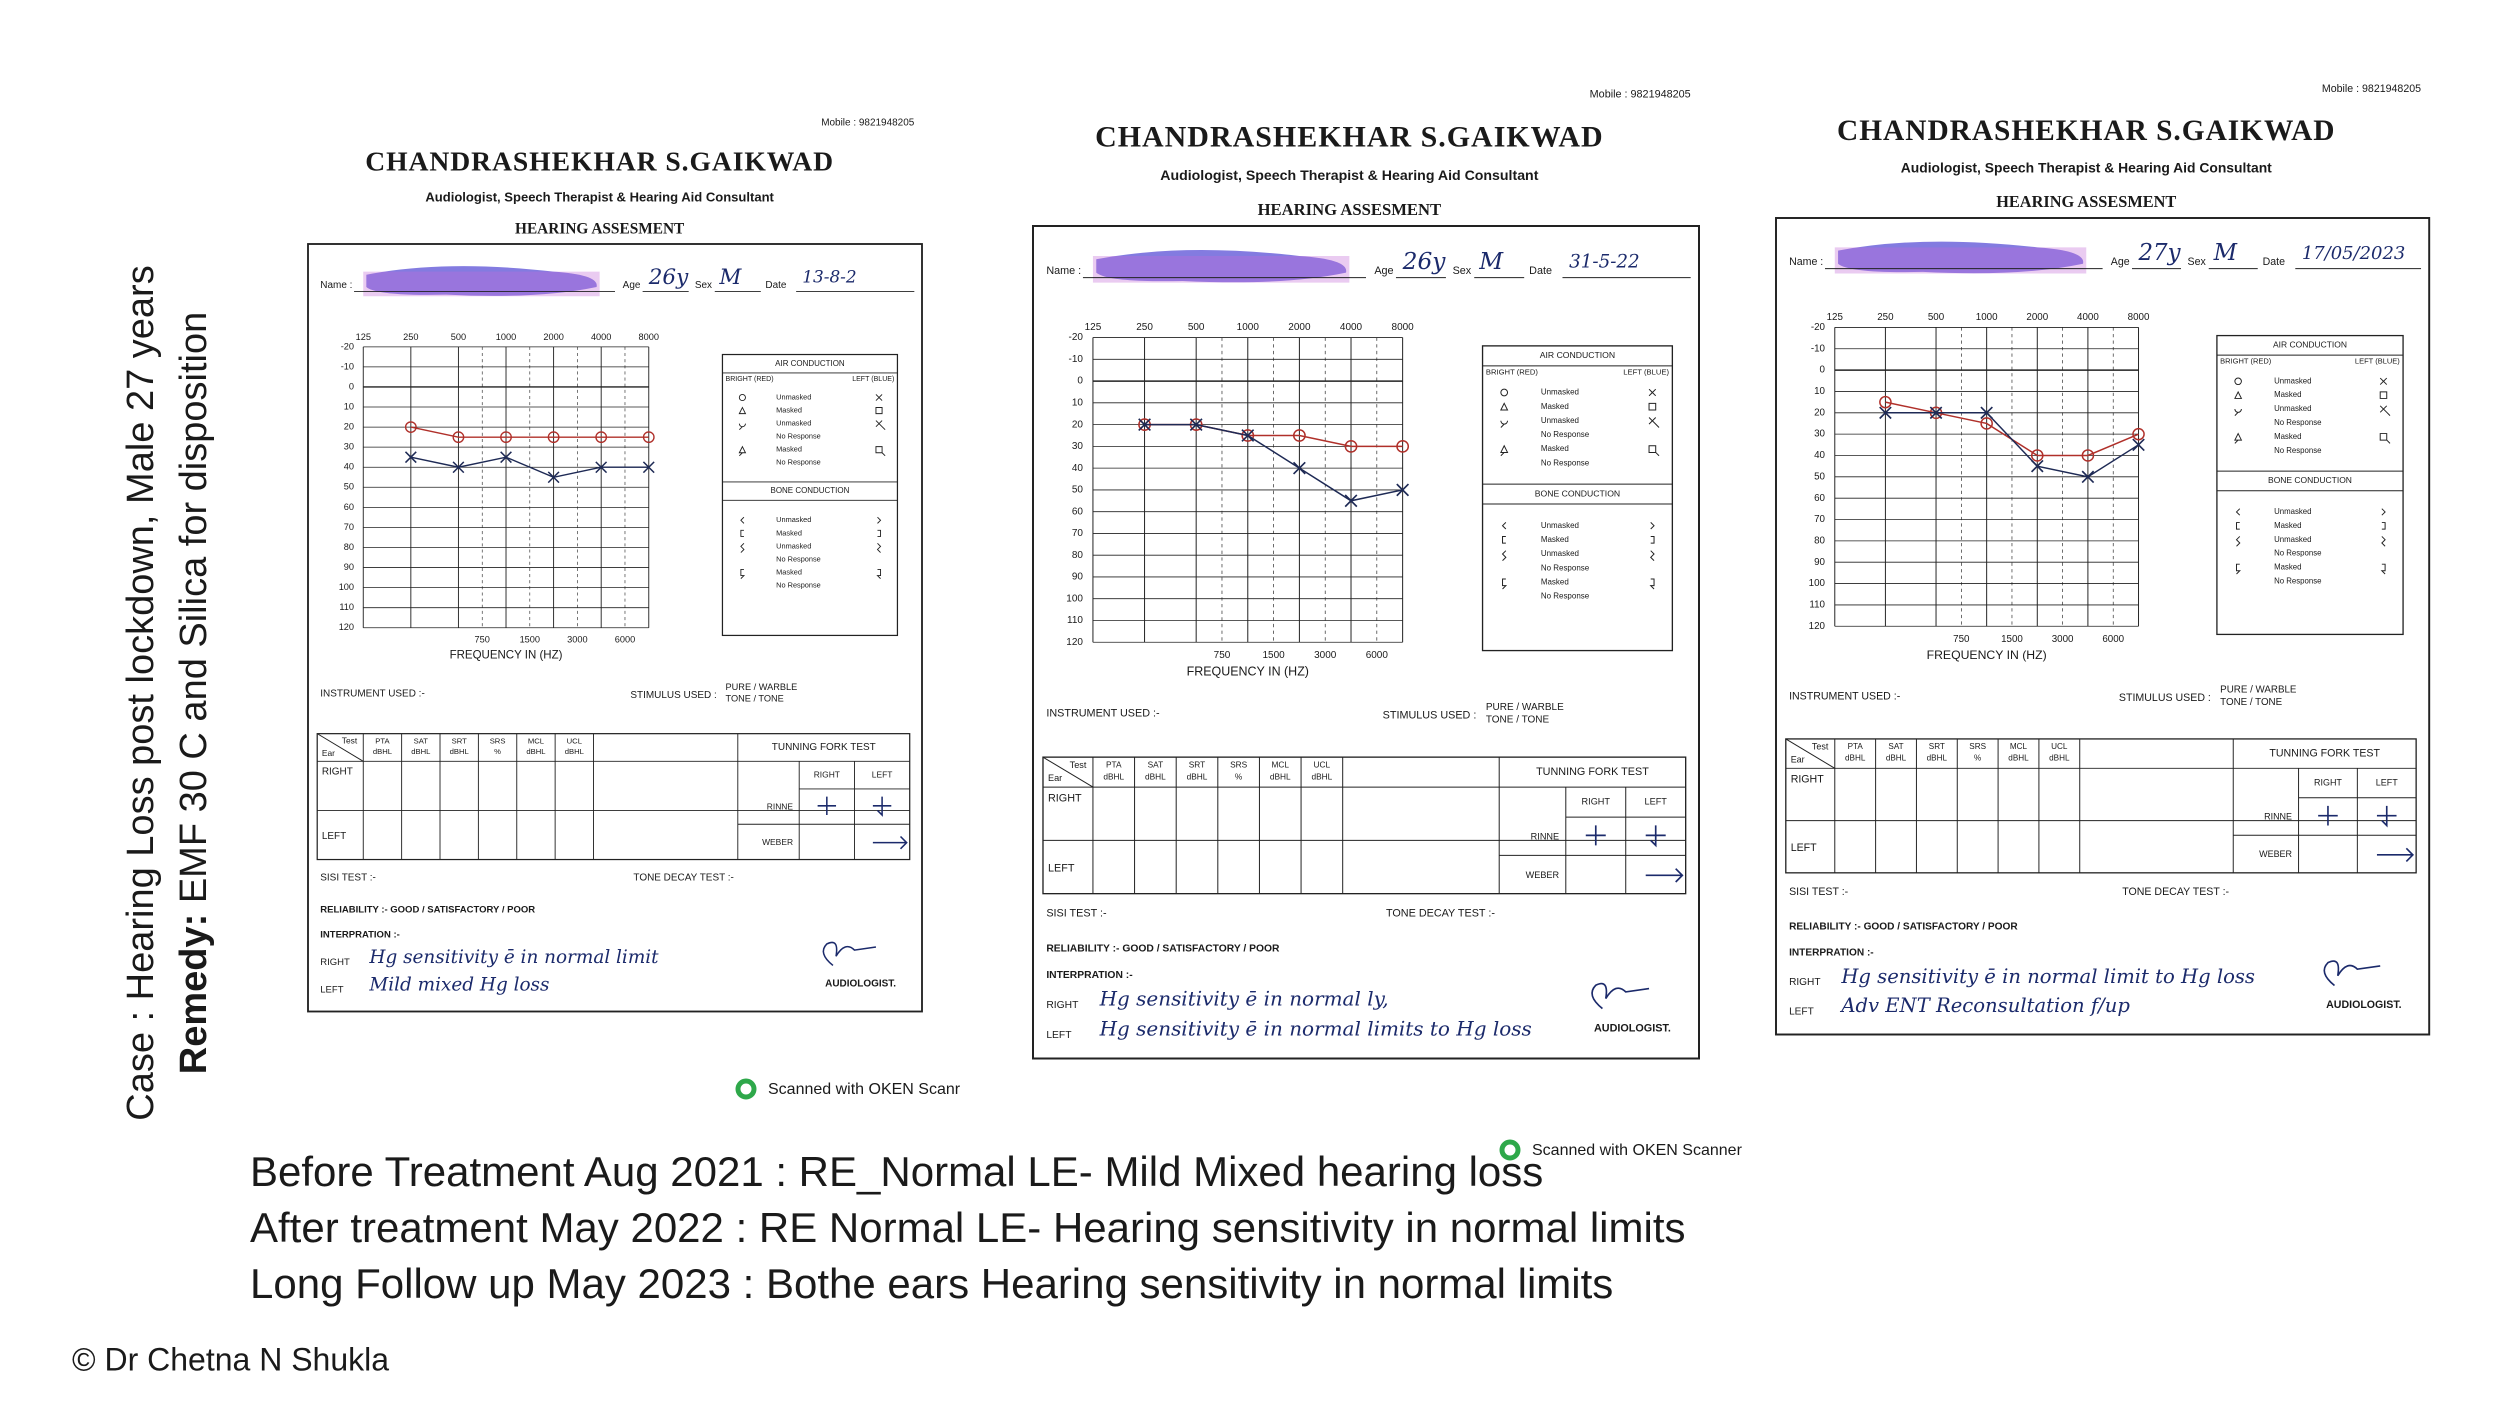  Describe the element at coordinates (1248, 435) in the screenshot. I see `right-ear-point` at that location.